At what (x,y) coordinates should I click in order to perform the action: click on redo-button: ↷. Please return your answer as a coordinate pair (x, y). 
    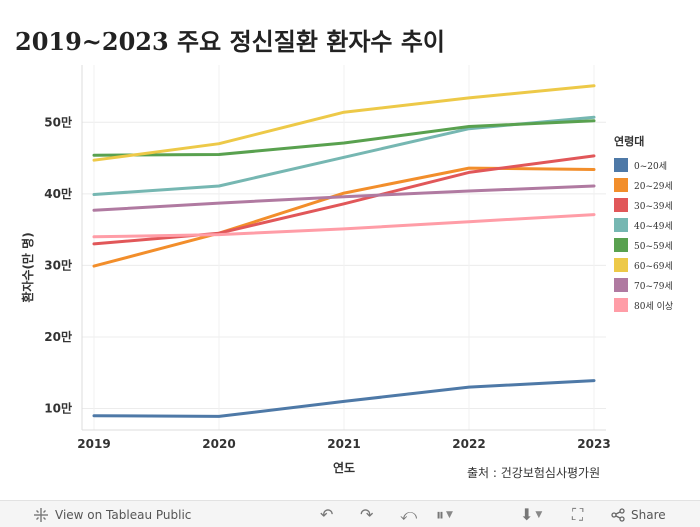
    Looking at the image, I should click on (366, 514).